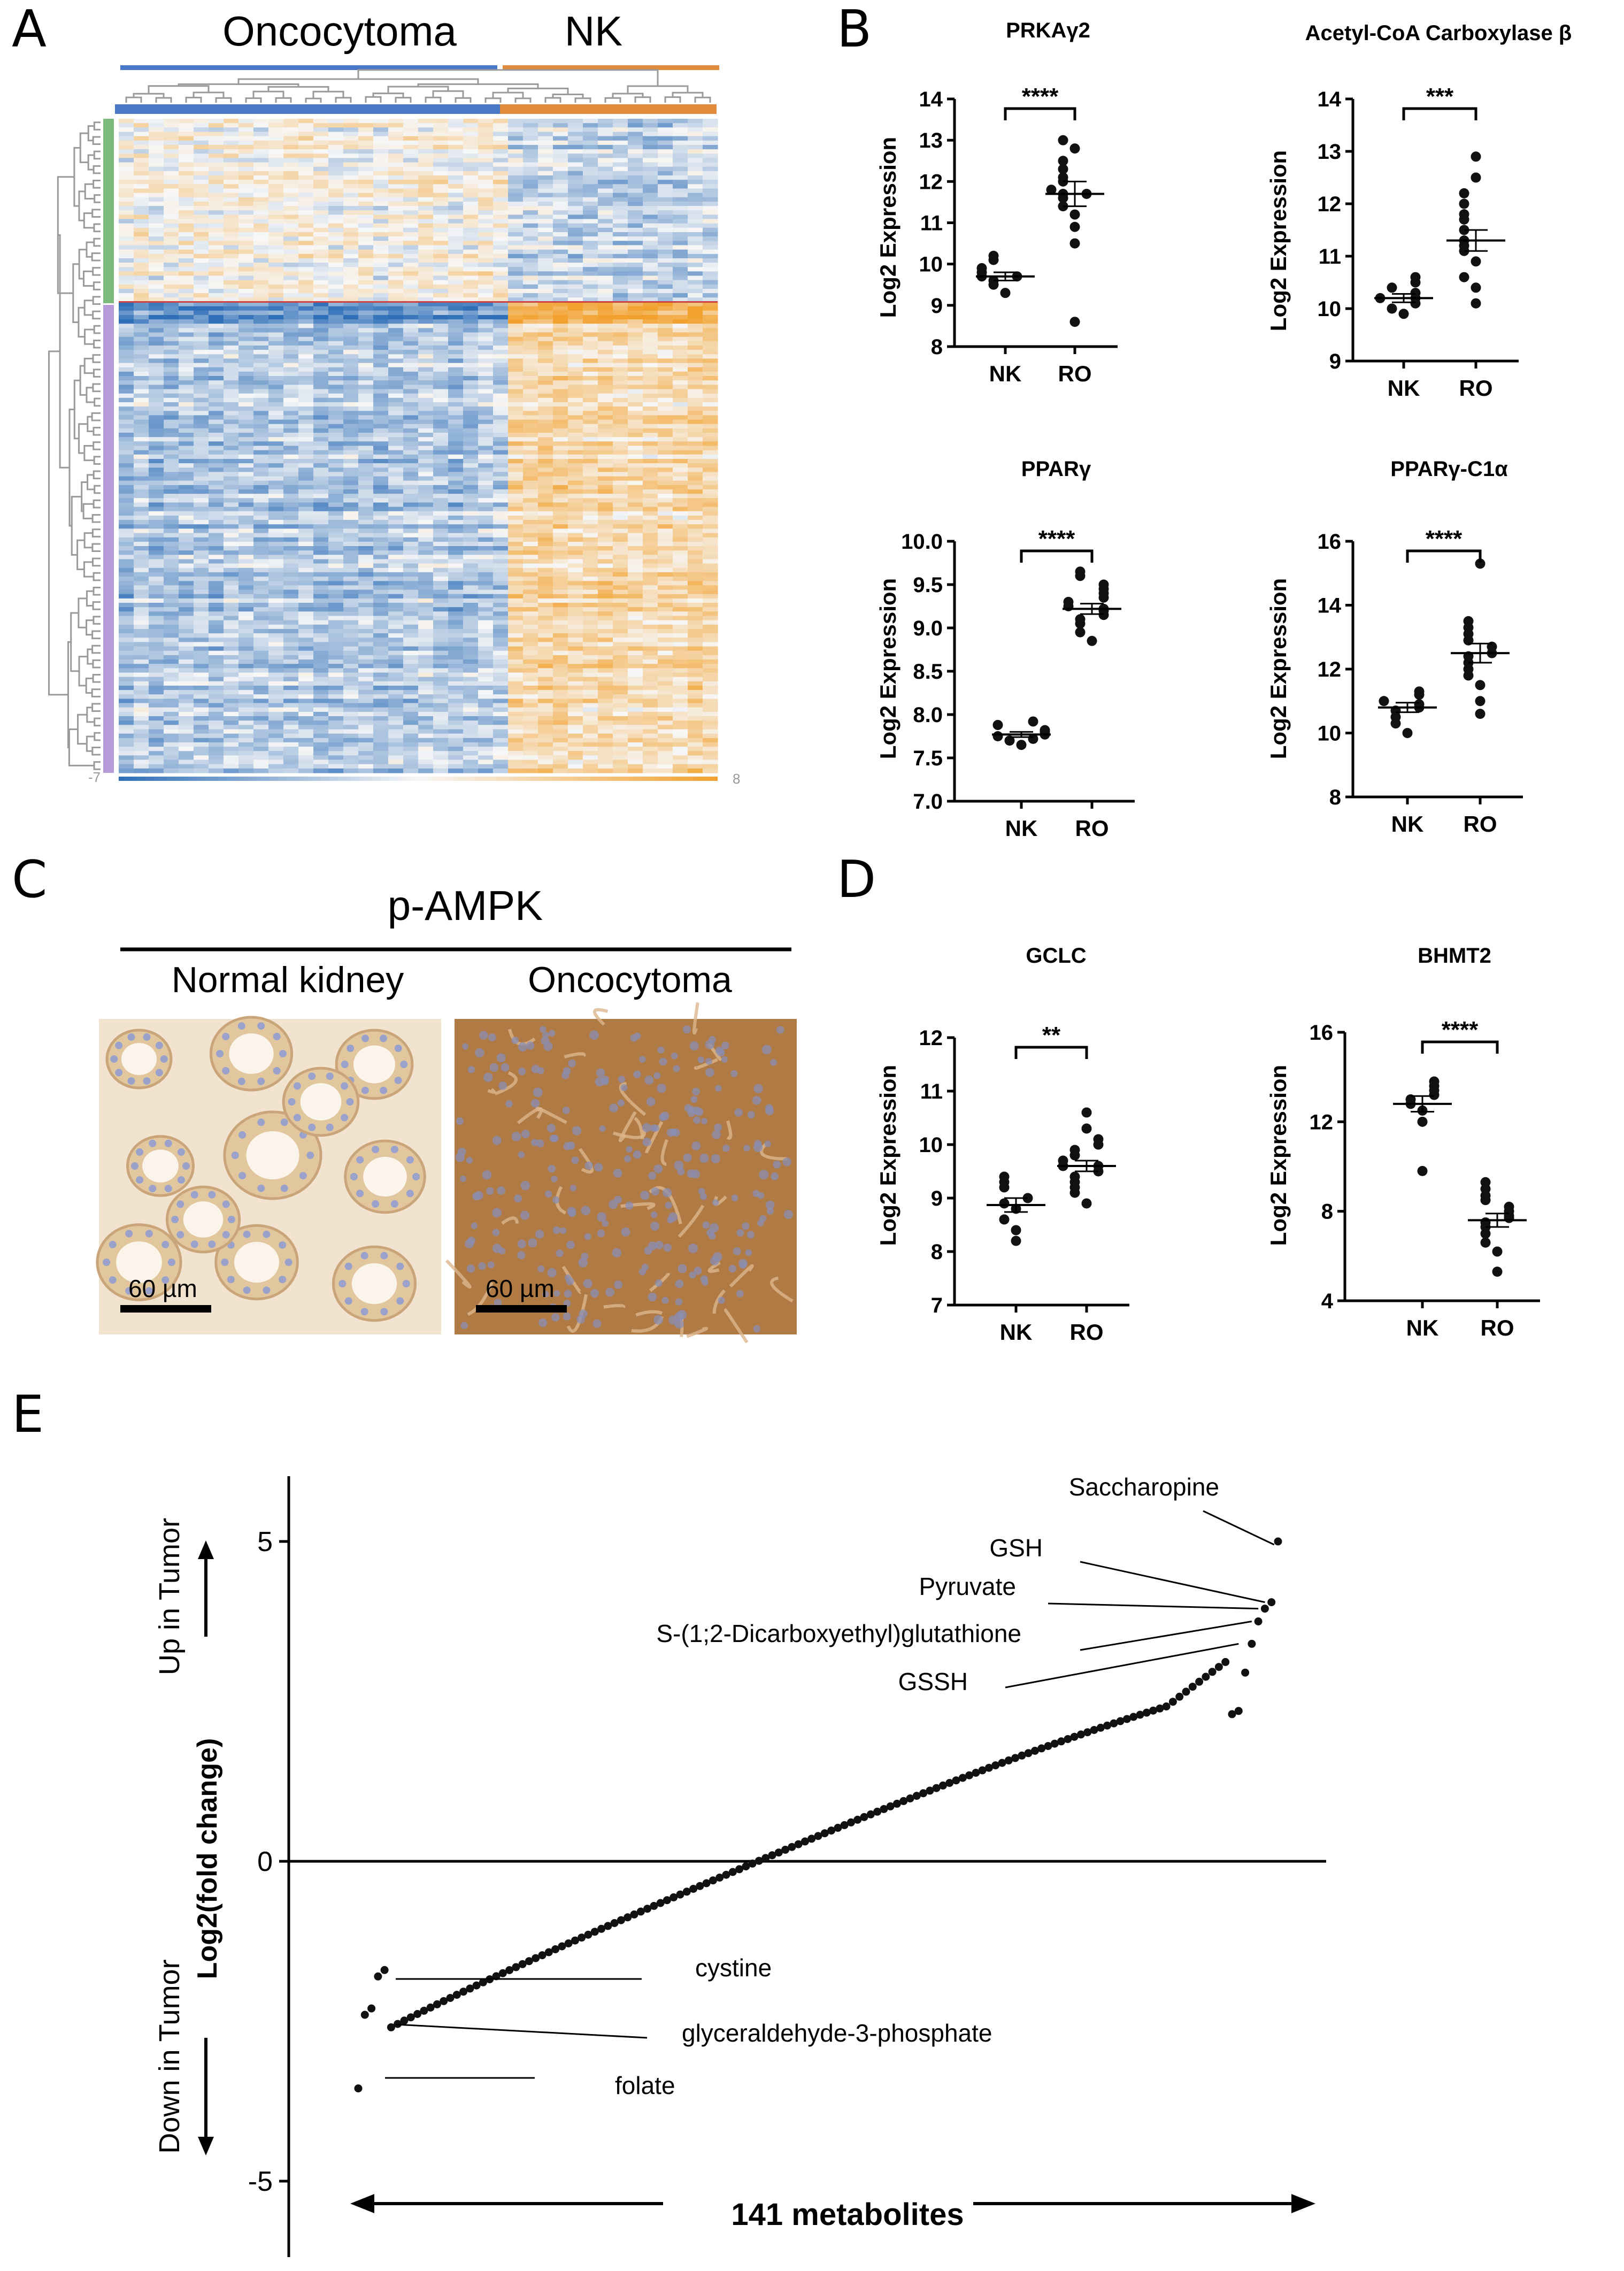 This screenshot has height=2271, width=1624. What do you see at coordinates (619, 1173) in the screenshot?
I see `oncocytoma-tissue` at bounding box center [619, 1173].